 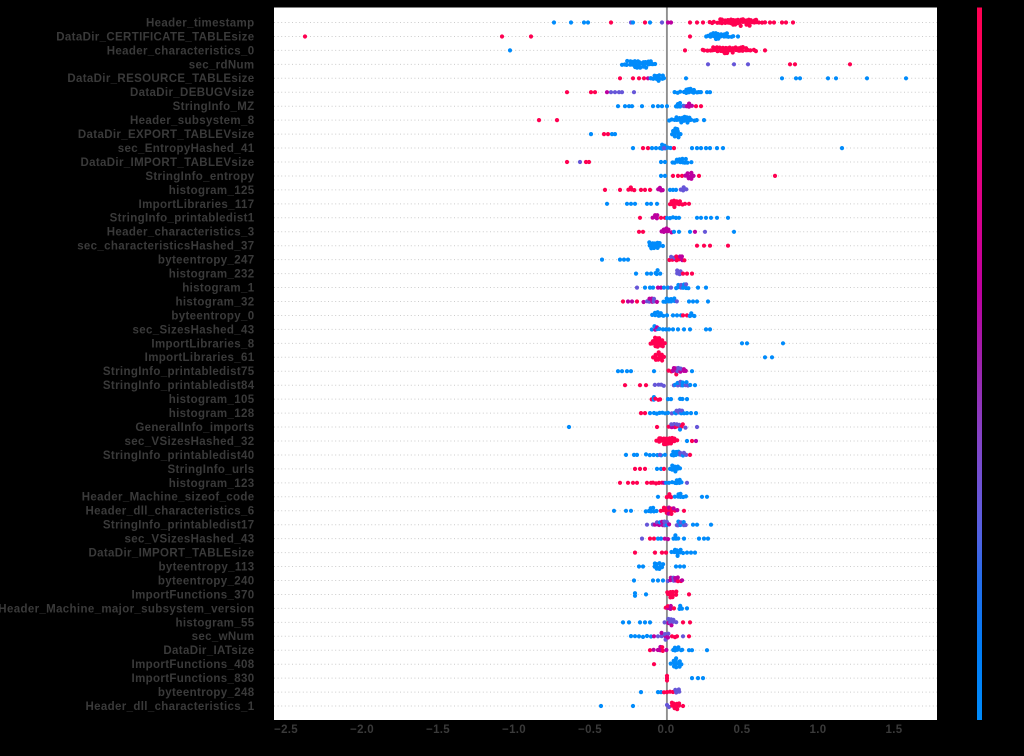 I want to click on svg-text: byteentropy_113, so click(x=206, y=567).